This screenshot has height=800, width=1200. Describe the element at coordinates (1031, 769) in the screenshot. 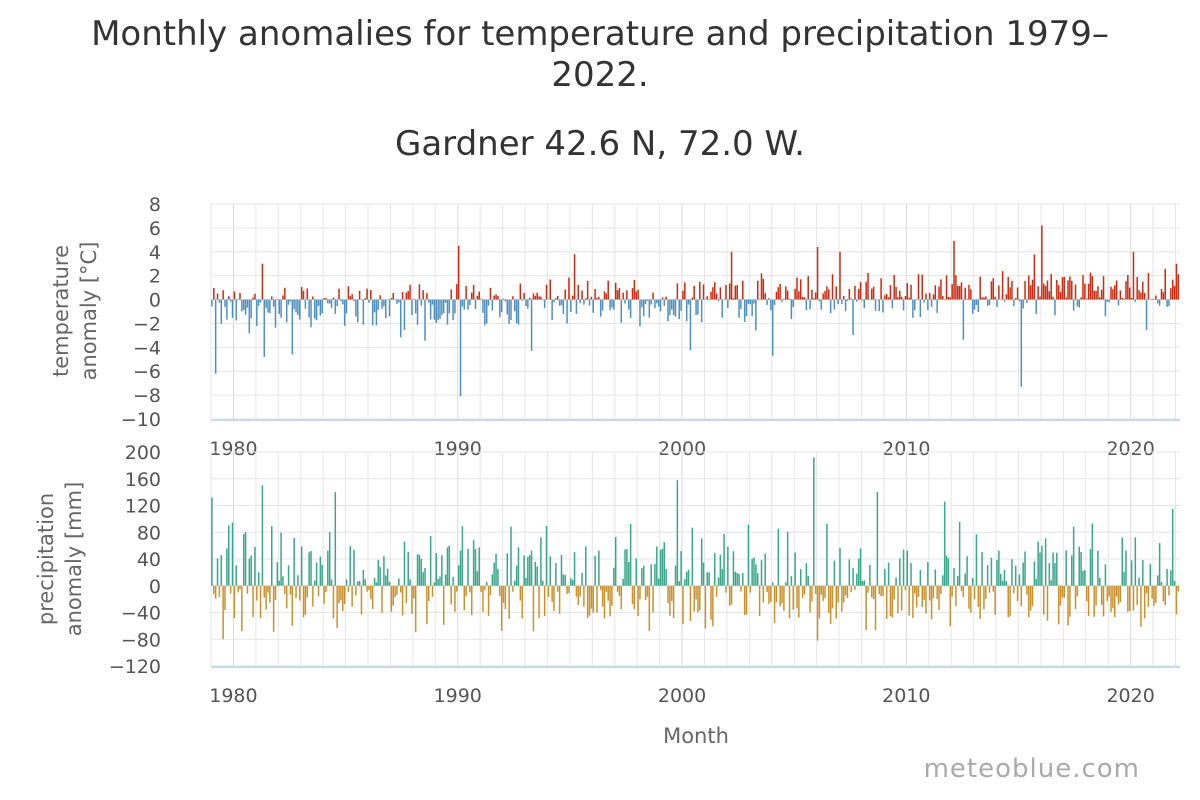

I see `watermark-text: meteoblue.com` at that location.